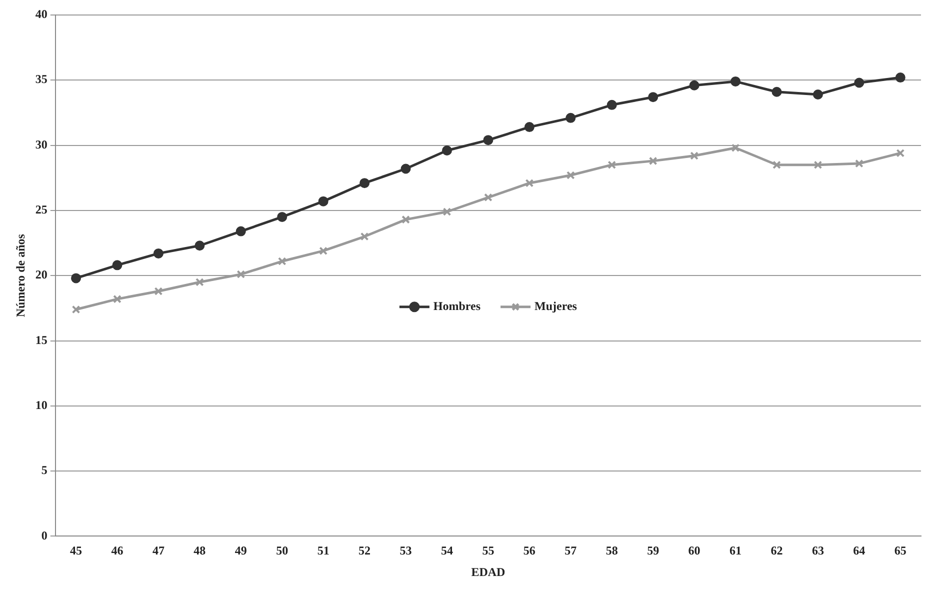 The image size is (946, 589). I want to click on y-tick-label: 30, so click(41, 144).